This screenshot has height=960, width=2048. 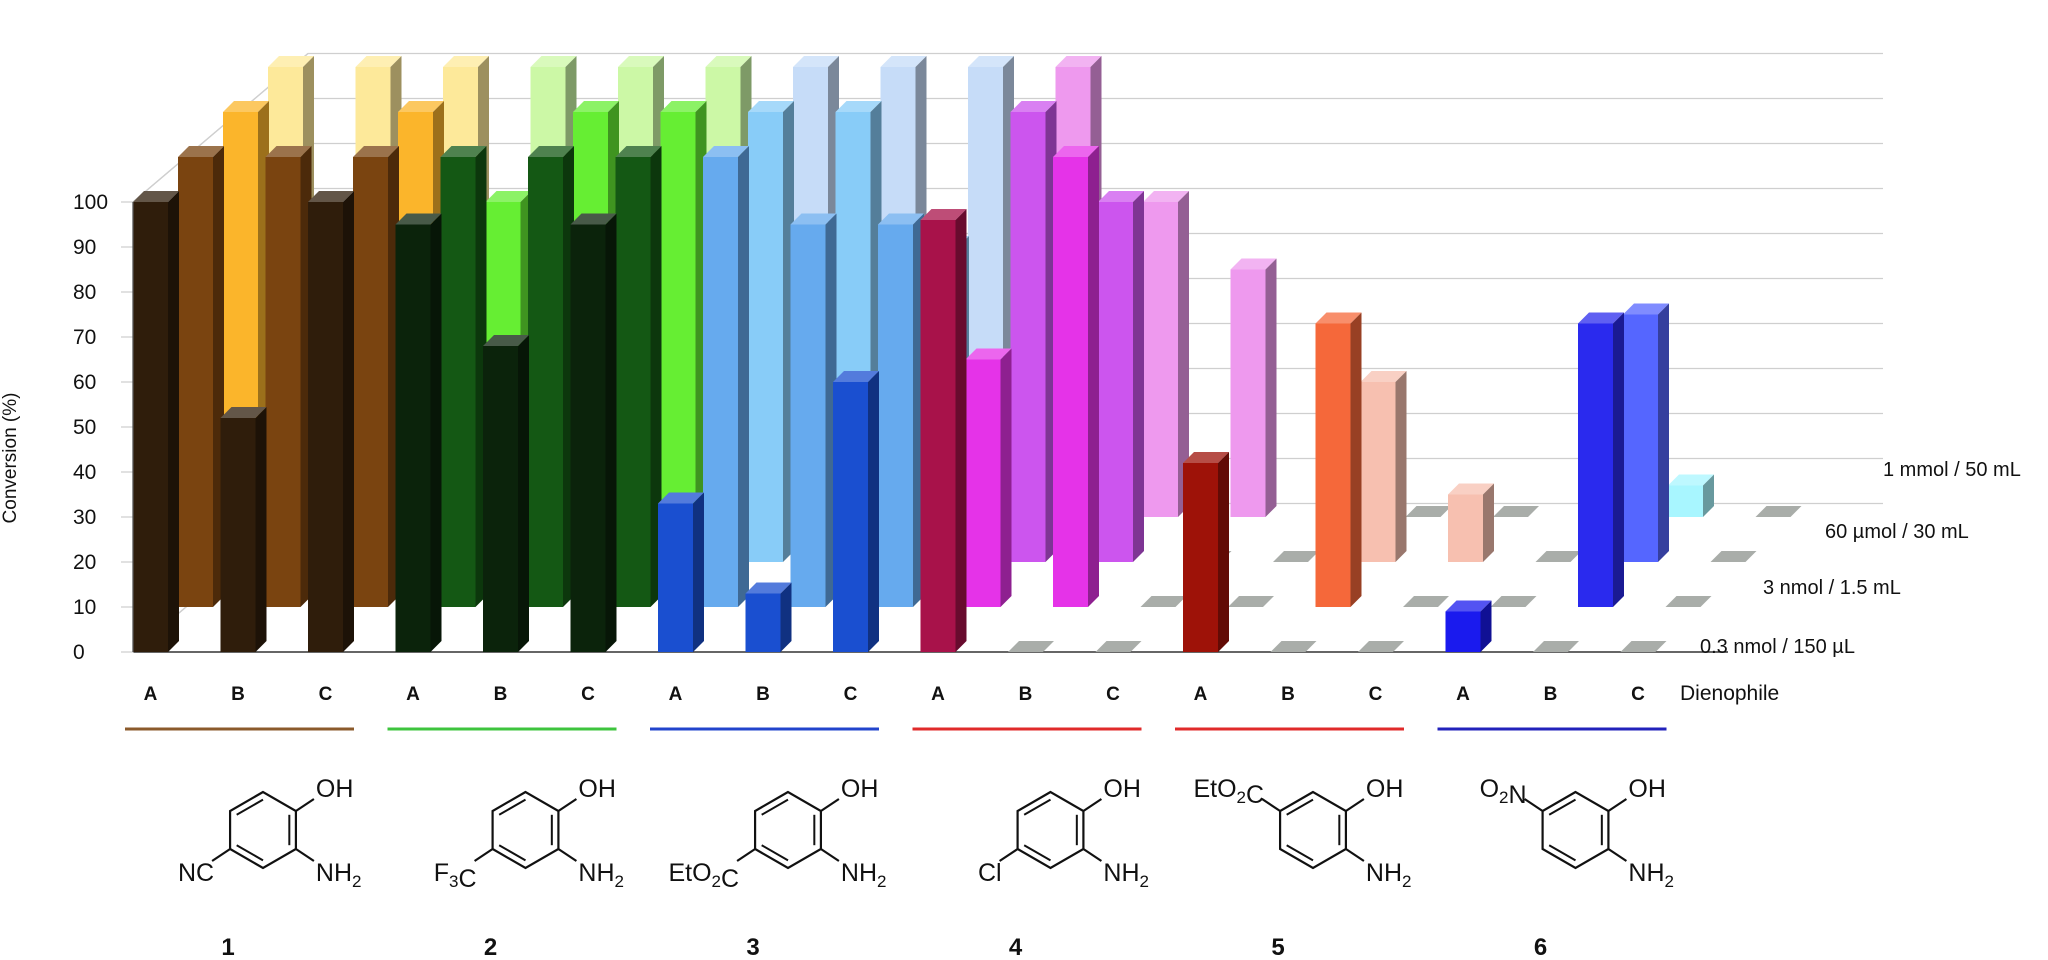 I want to click on molecule-6: OH NH2 O2N 6, so click(x=1577, y=867).